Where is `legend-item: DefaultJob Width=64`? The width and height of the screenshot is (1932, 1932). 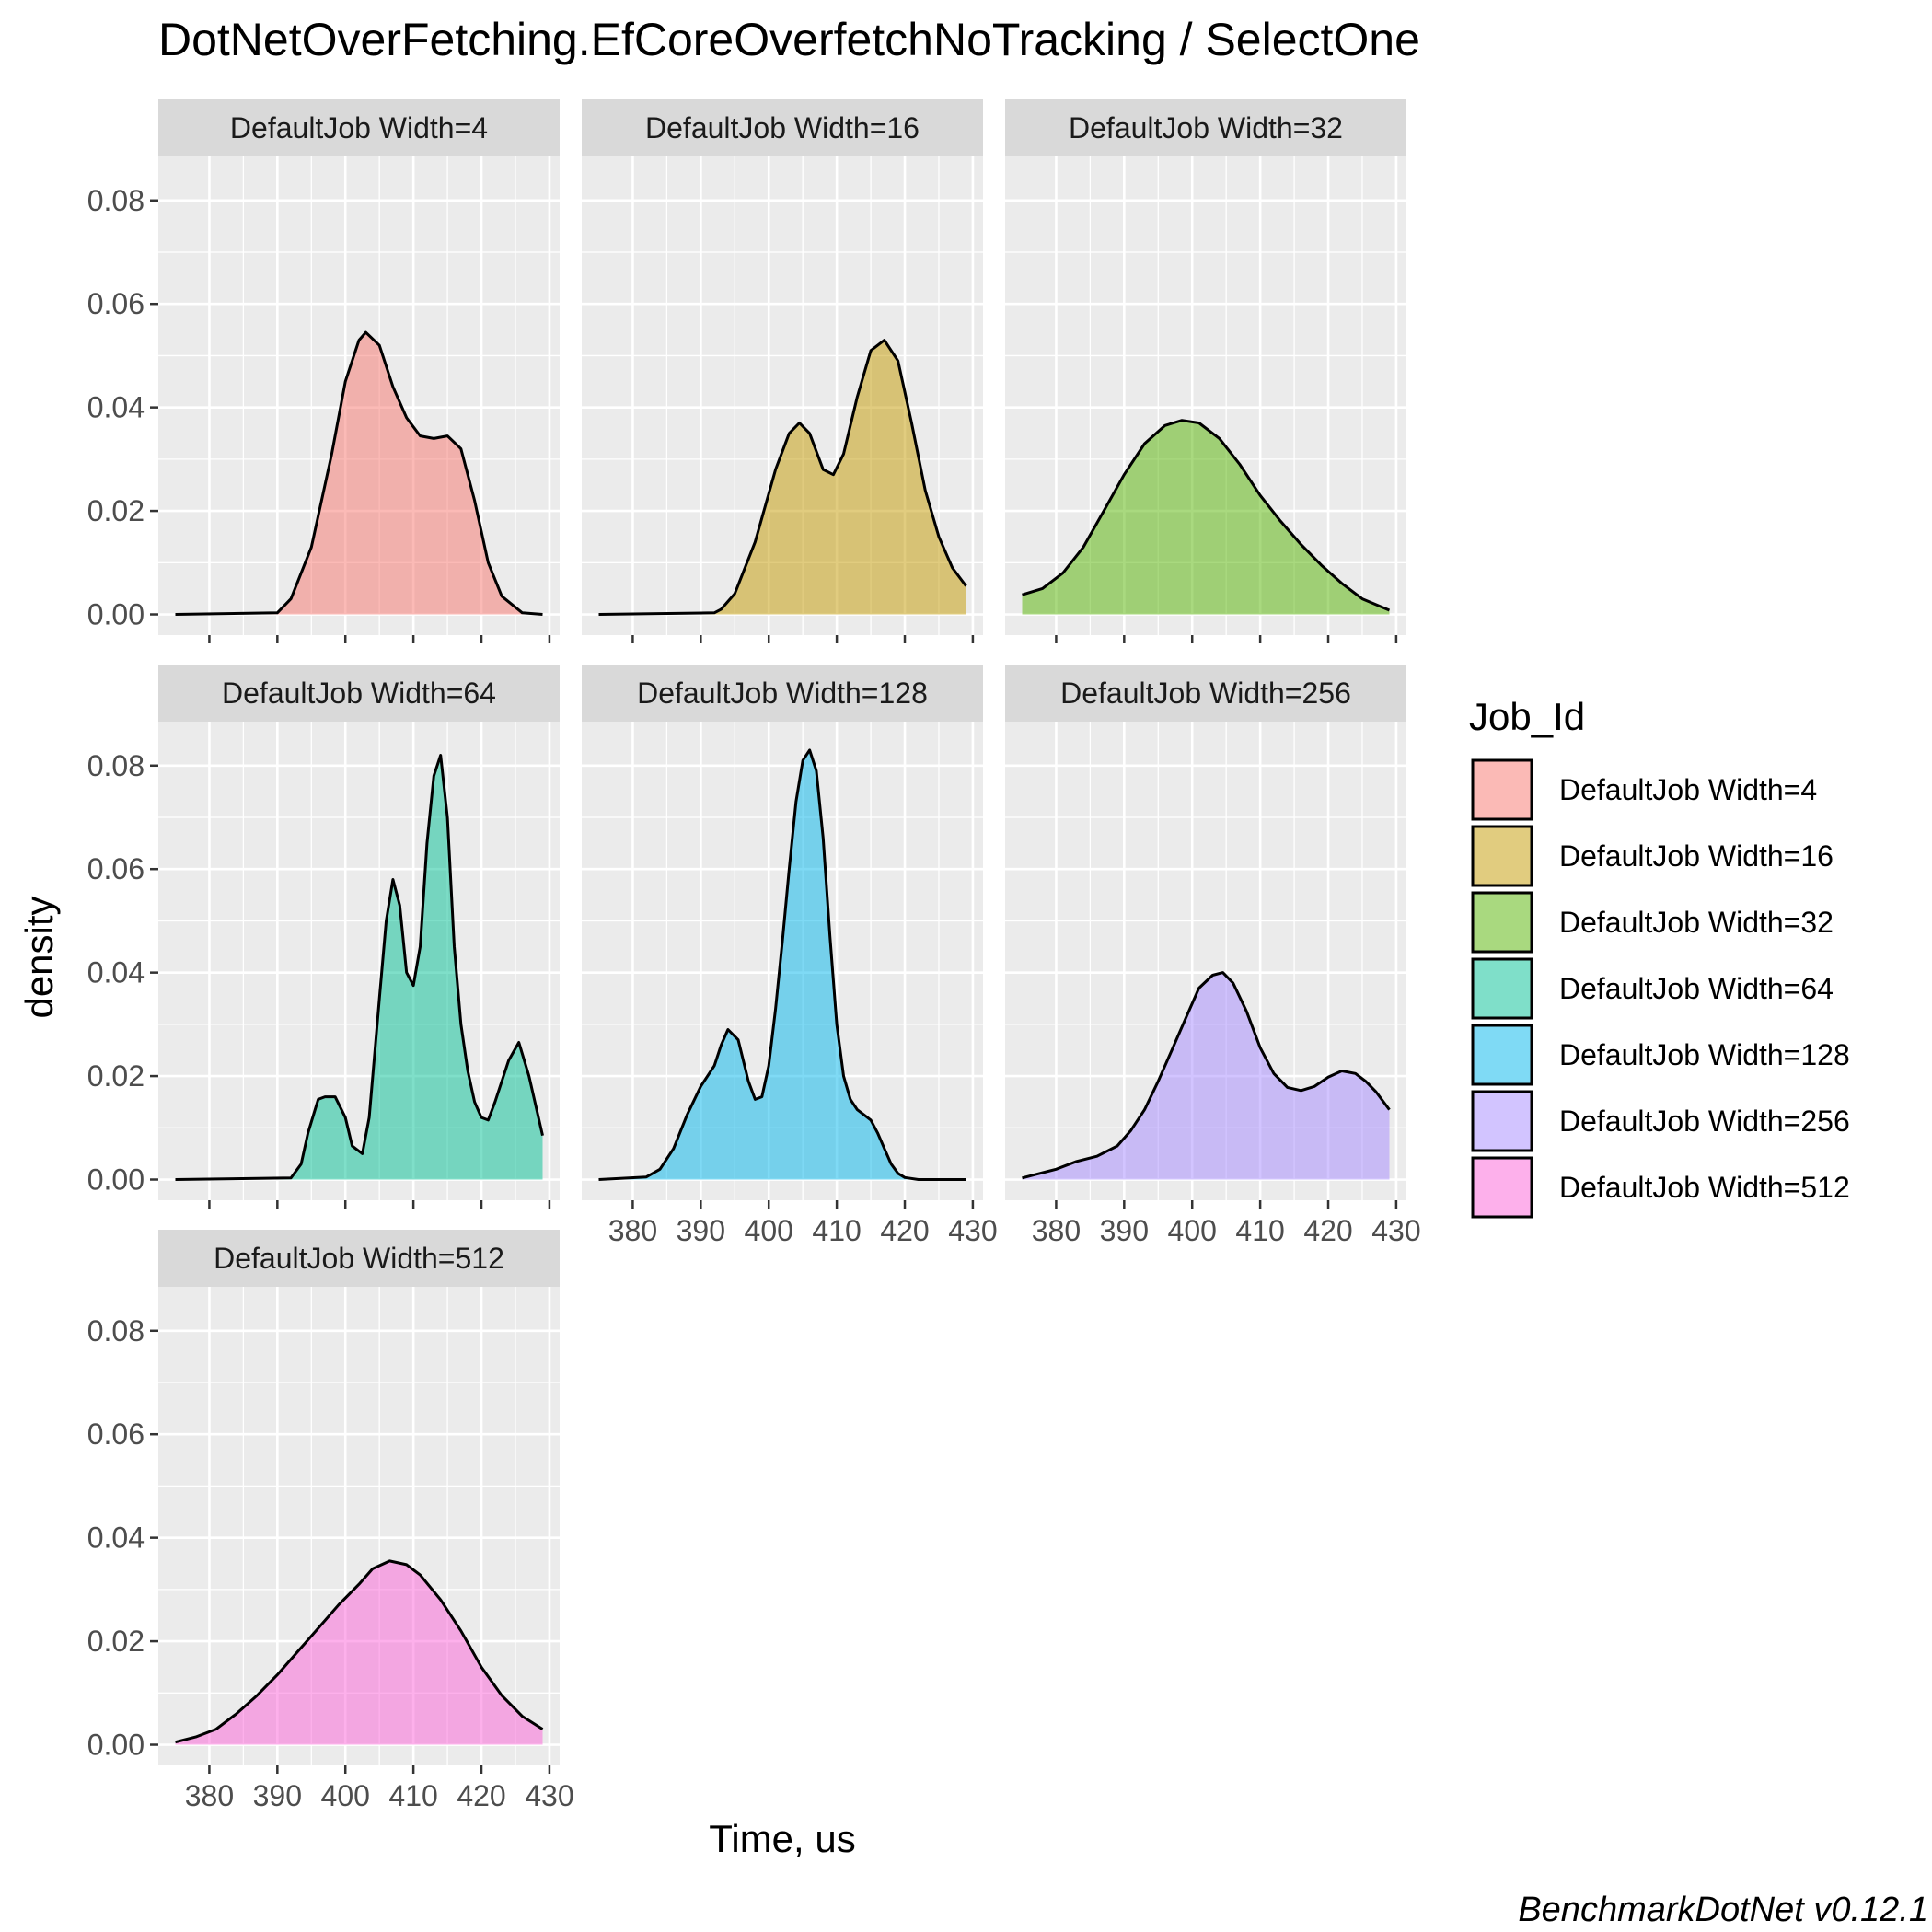 legend-item: DefaultJob Width=64 is located at coordinates (1653, 989).